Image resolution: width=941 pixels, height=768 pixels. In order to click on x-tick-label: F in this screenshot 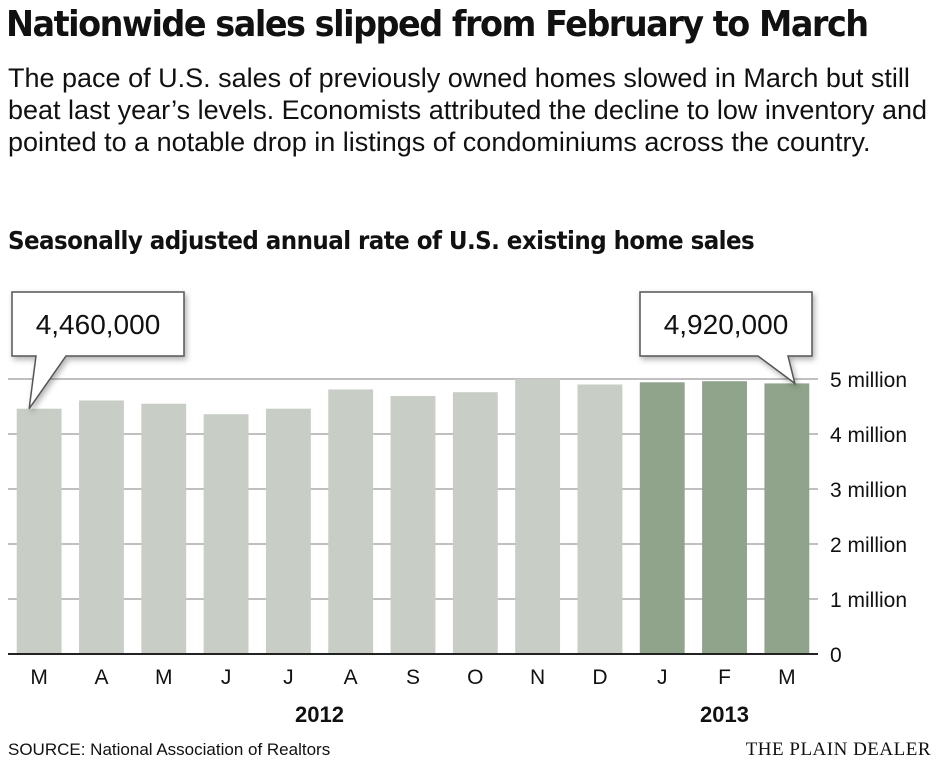, I will do `click(724, 677)`.